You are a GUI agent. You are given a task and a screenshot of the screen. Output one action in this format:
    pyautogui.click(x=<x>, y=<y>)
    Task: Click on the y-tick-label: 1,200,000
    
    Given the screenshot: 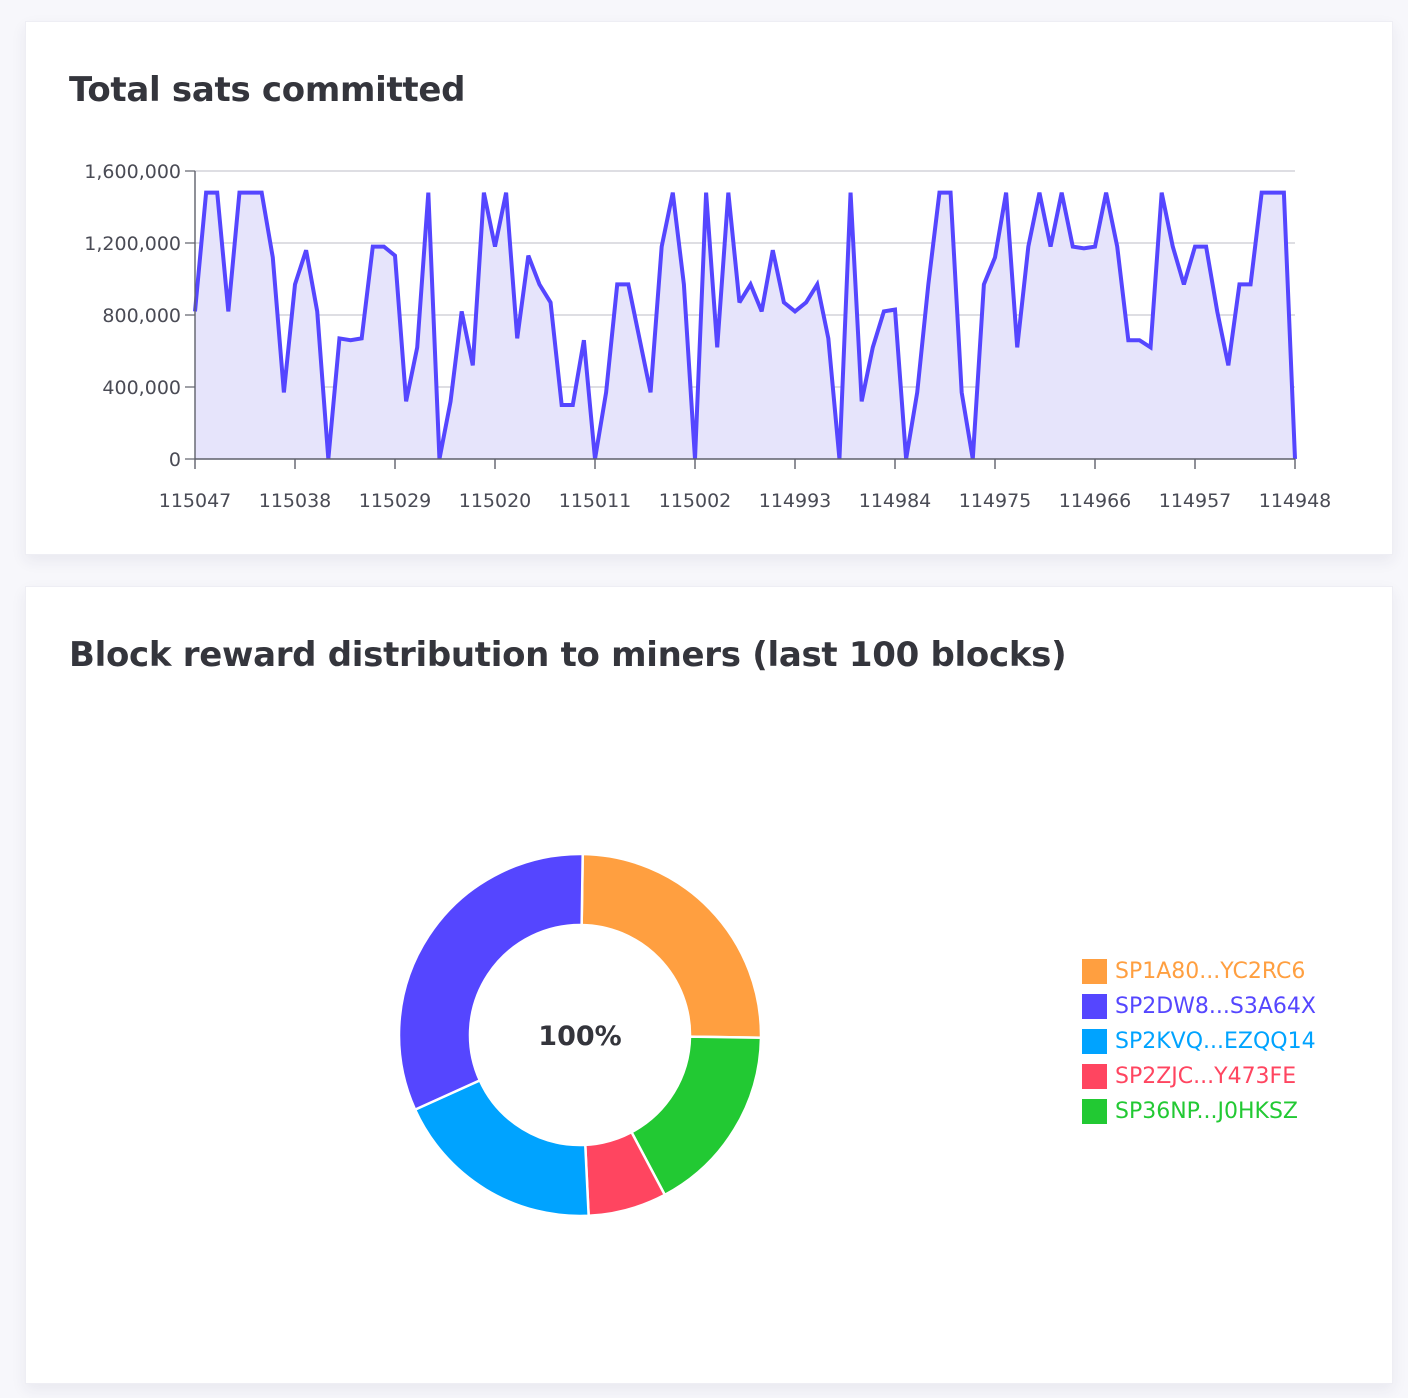 What is the action you would take?
    pyautogui.click(x=132, y=244)
    